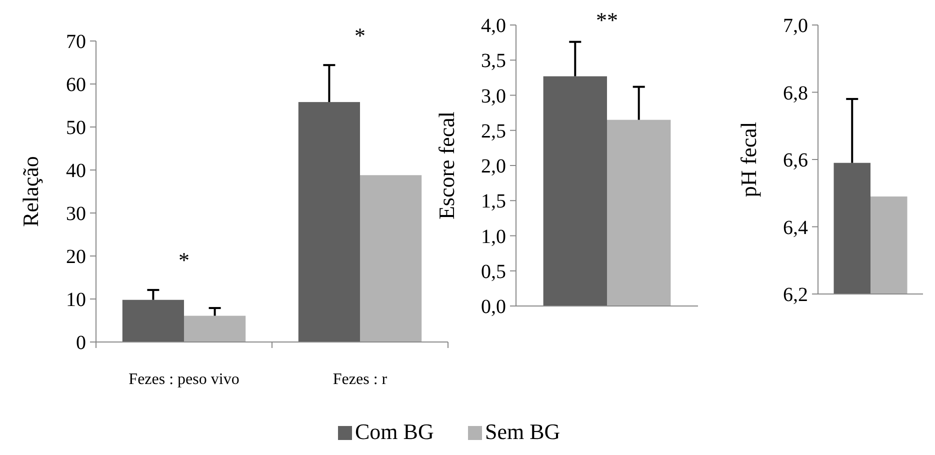  I want to click on y-tick-label: 10, so click(76, 300).